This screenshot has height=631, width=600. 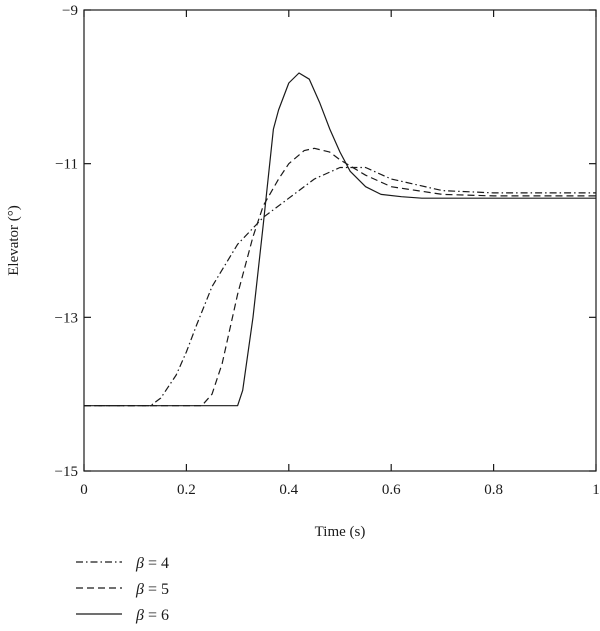 What do you see at coordinates (84, 490) in the screenshot?
I see `x-tick-label: 0` at bounding box center [84, 490].